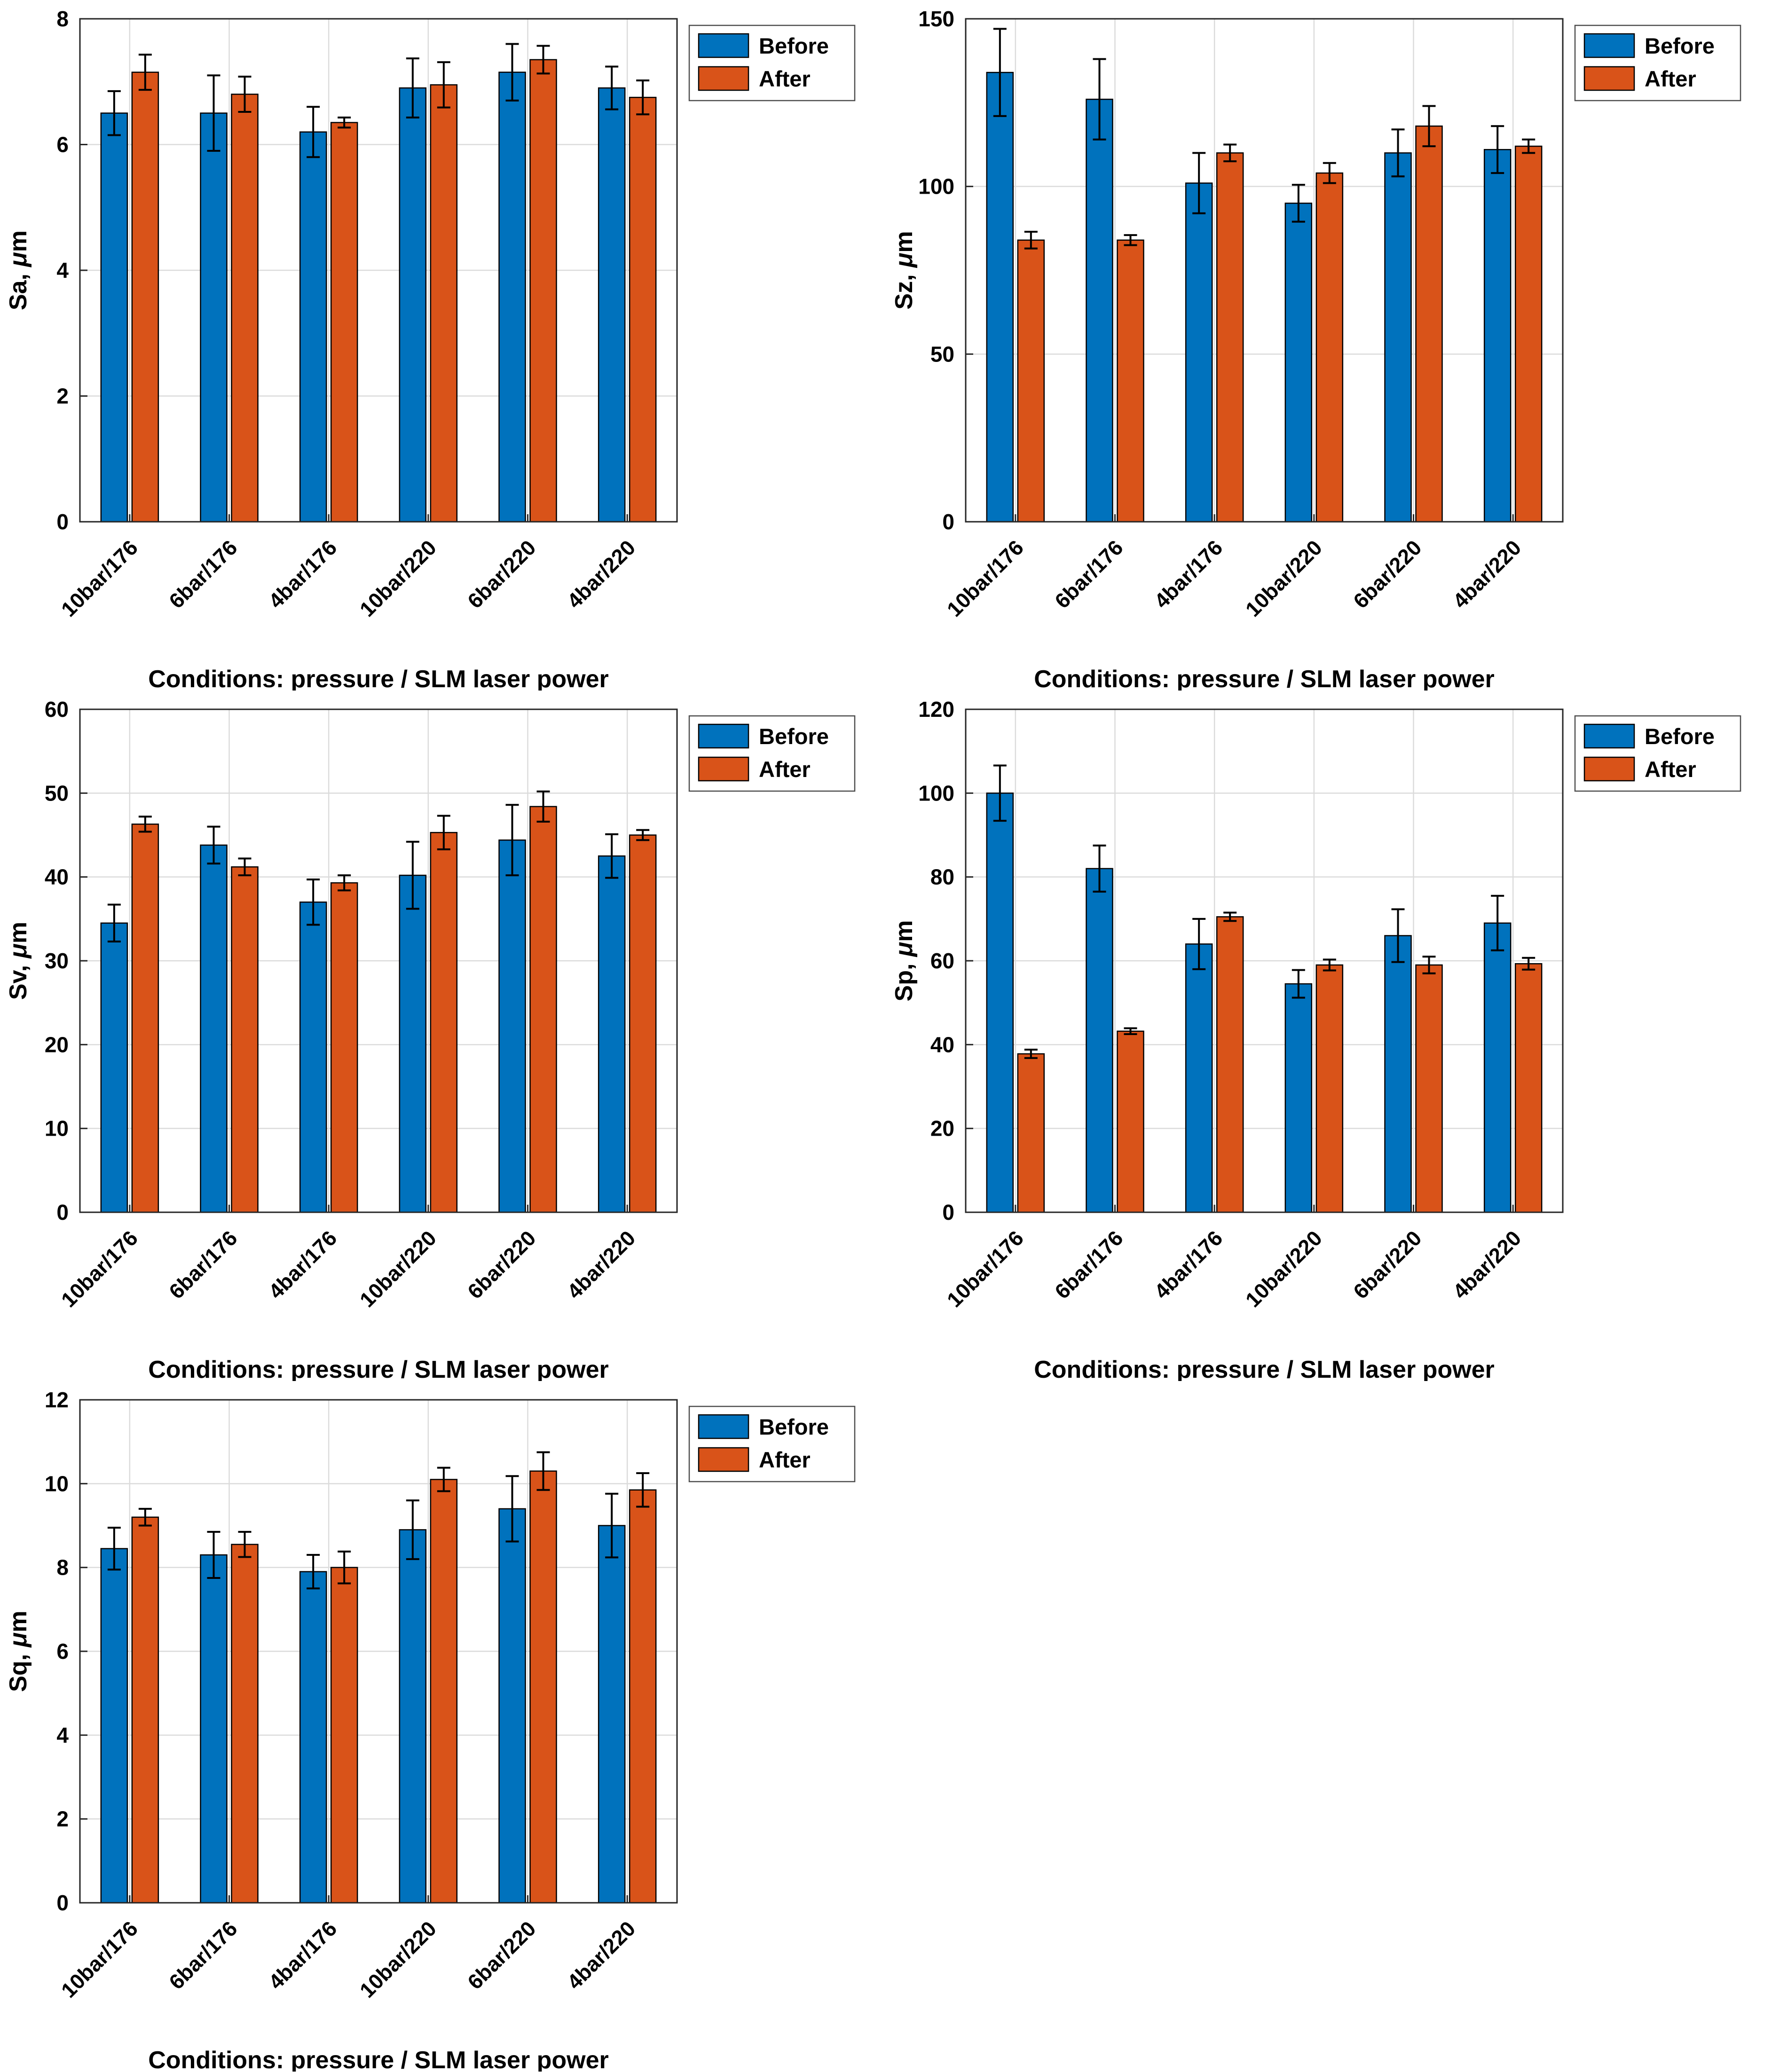  Describe the element at coordinates (904, 961) in the screenshot. I see `y-axis-label: Sp, μm` at that location.